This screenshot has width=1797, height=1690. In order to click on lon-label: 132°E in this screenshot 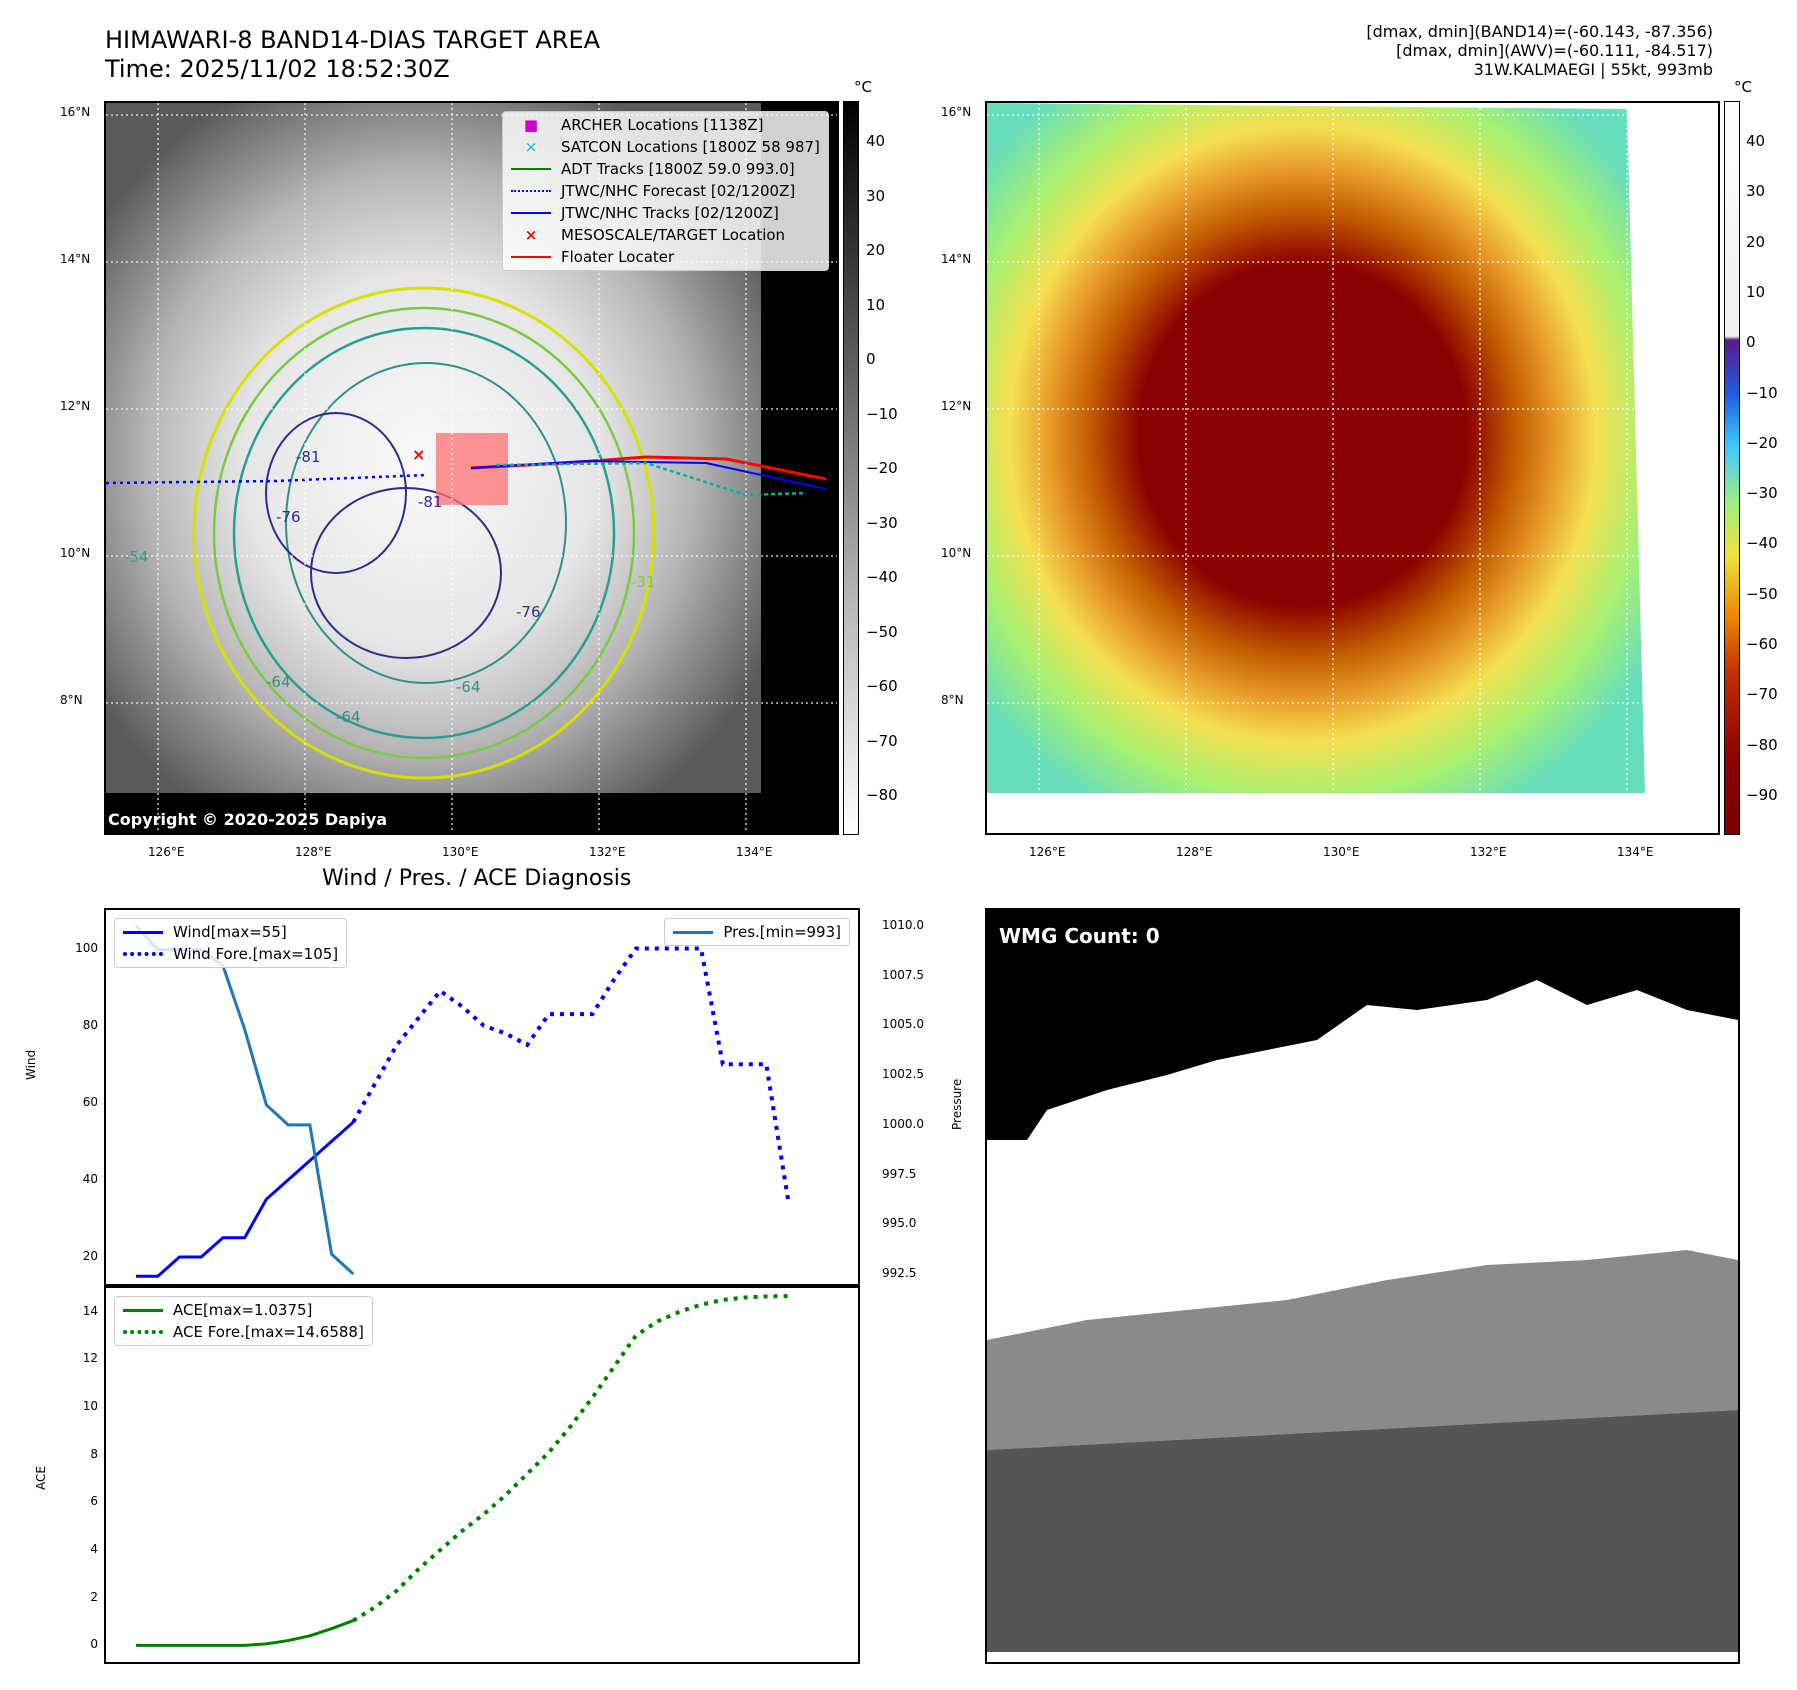, I will do `click(607, 852)`.